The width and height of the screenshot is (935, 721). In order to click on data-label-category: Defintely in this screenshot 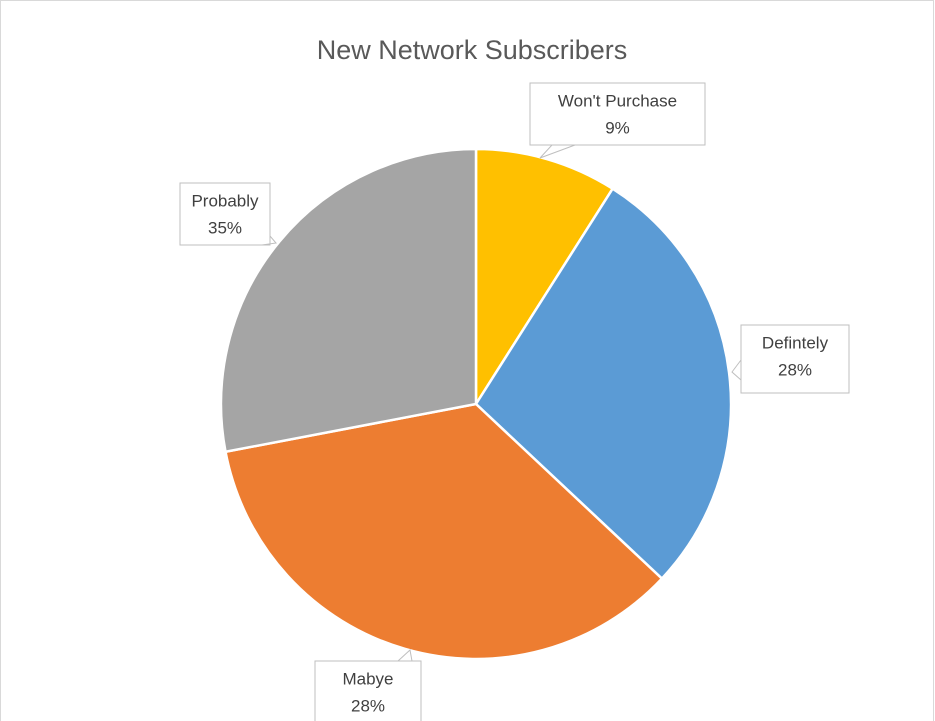, I will do `click(795, 342)`.